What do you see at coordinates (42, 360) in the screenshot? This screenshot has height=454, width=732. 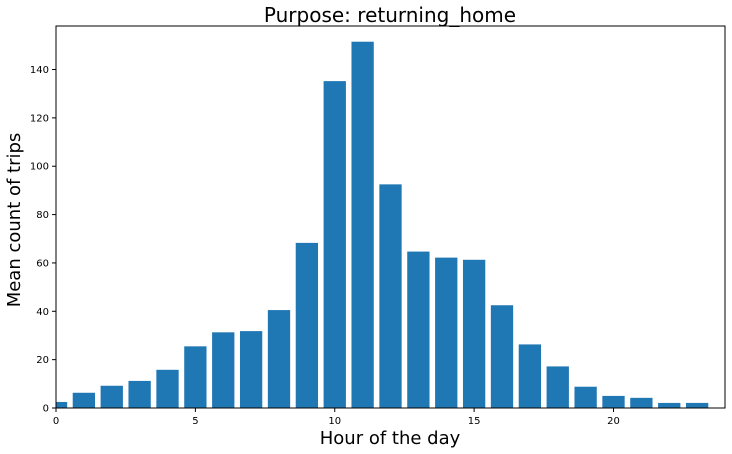 I see `y-tick-label: 20` at bounding box center [42, 360].